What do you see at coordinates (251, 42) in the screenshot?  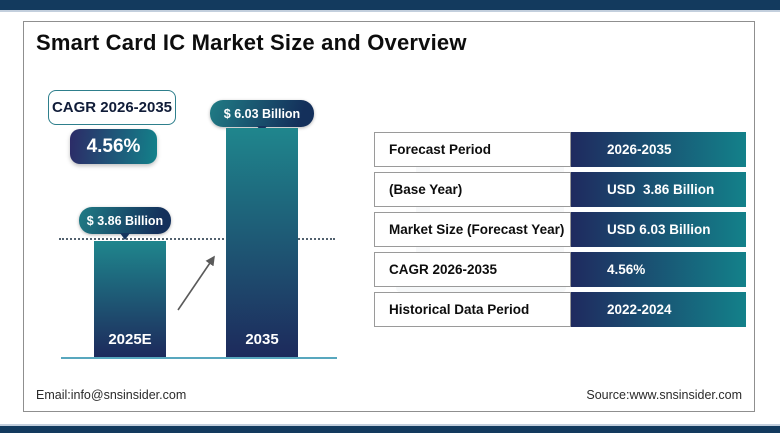 I see `page-title: Smart Card IC Market Size and Overview` at bounding box center [251, 42].